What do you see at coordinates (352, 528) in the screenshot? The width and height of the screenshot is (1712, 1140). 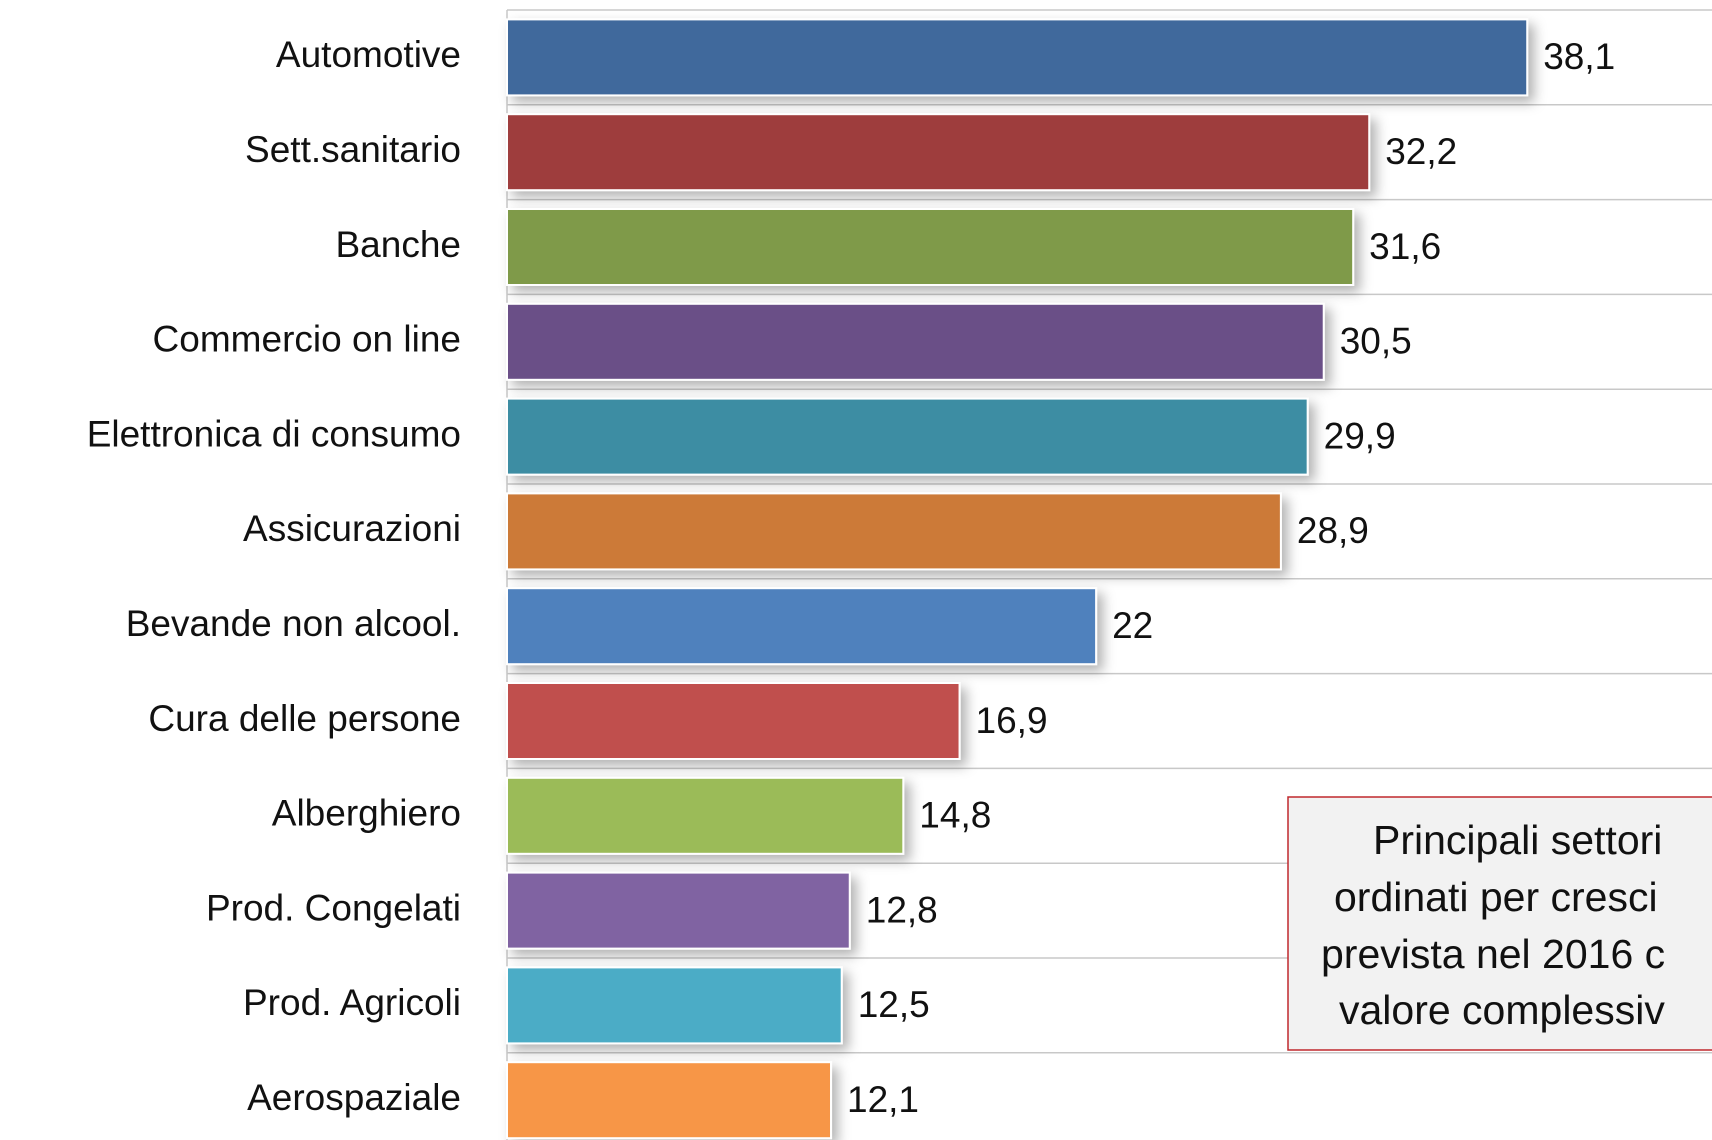 I see `category-label: Assicurazioni` at bounding box center [352, 528].